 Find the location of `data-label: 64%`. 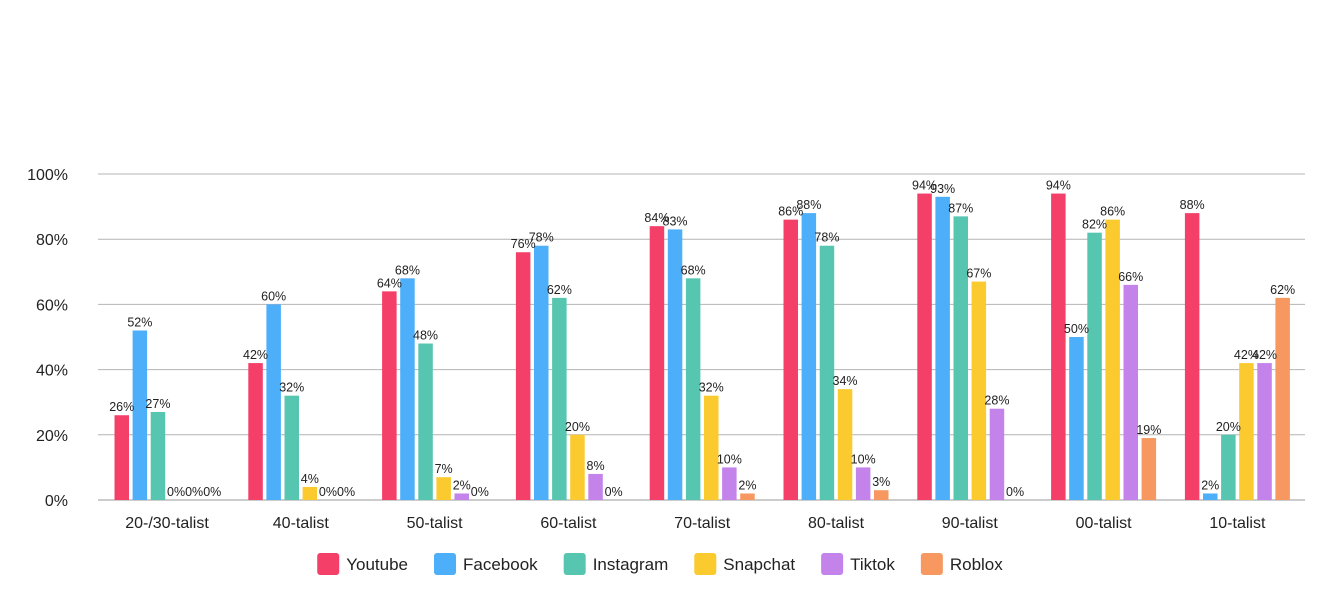

data-label: 64% is located at coordinates (389, 283).